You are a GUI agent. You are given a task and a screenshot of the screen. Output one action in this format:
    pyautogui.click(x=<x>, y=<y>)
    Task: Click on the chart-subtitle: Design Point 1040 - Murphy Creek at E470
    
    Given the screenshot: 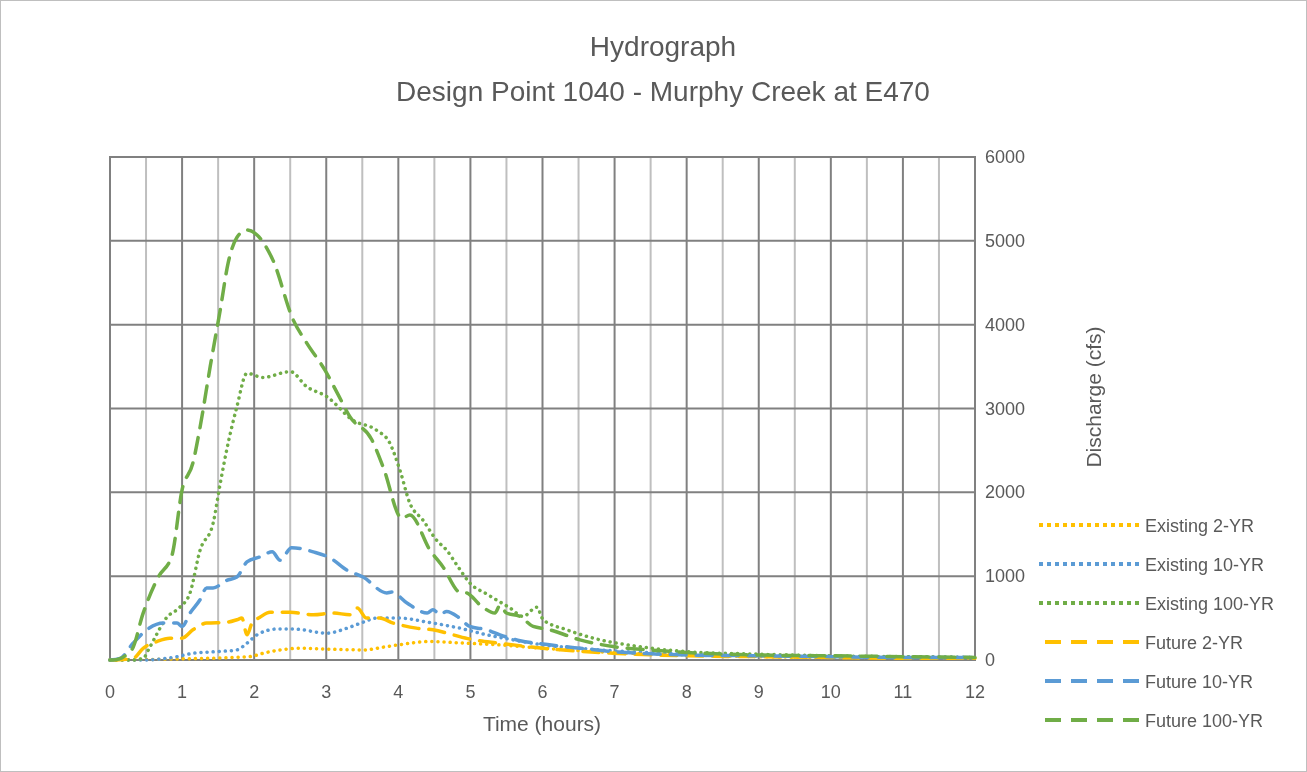 What is the action you would take?
    pyautogui.click(x=663, y=91)
    